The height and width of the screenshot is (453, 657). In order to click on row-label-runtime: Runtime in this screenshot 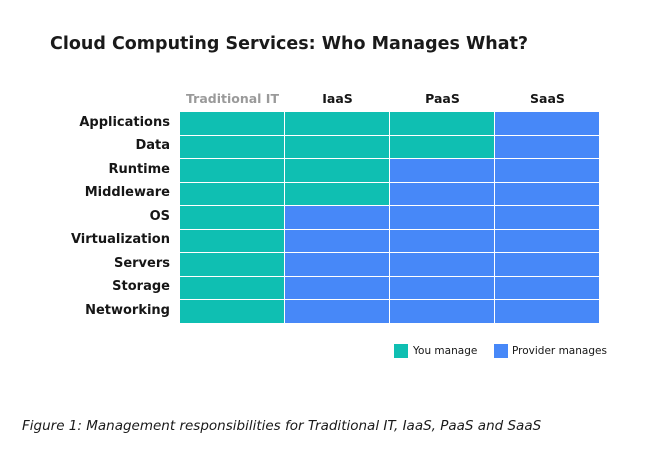, I will do `click(139, 169)`.